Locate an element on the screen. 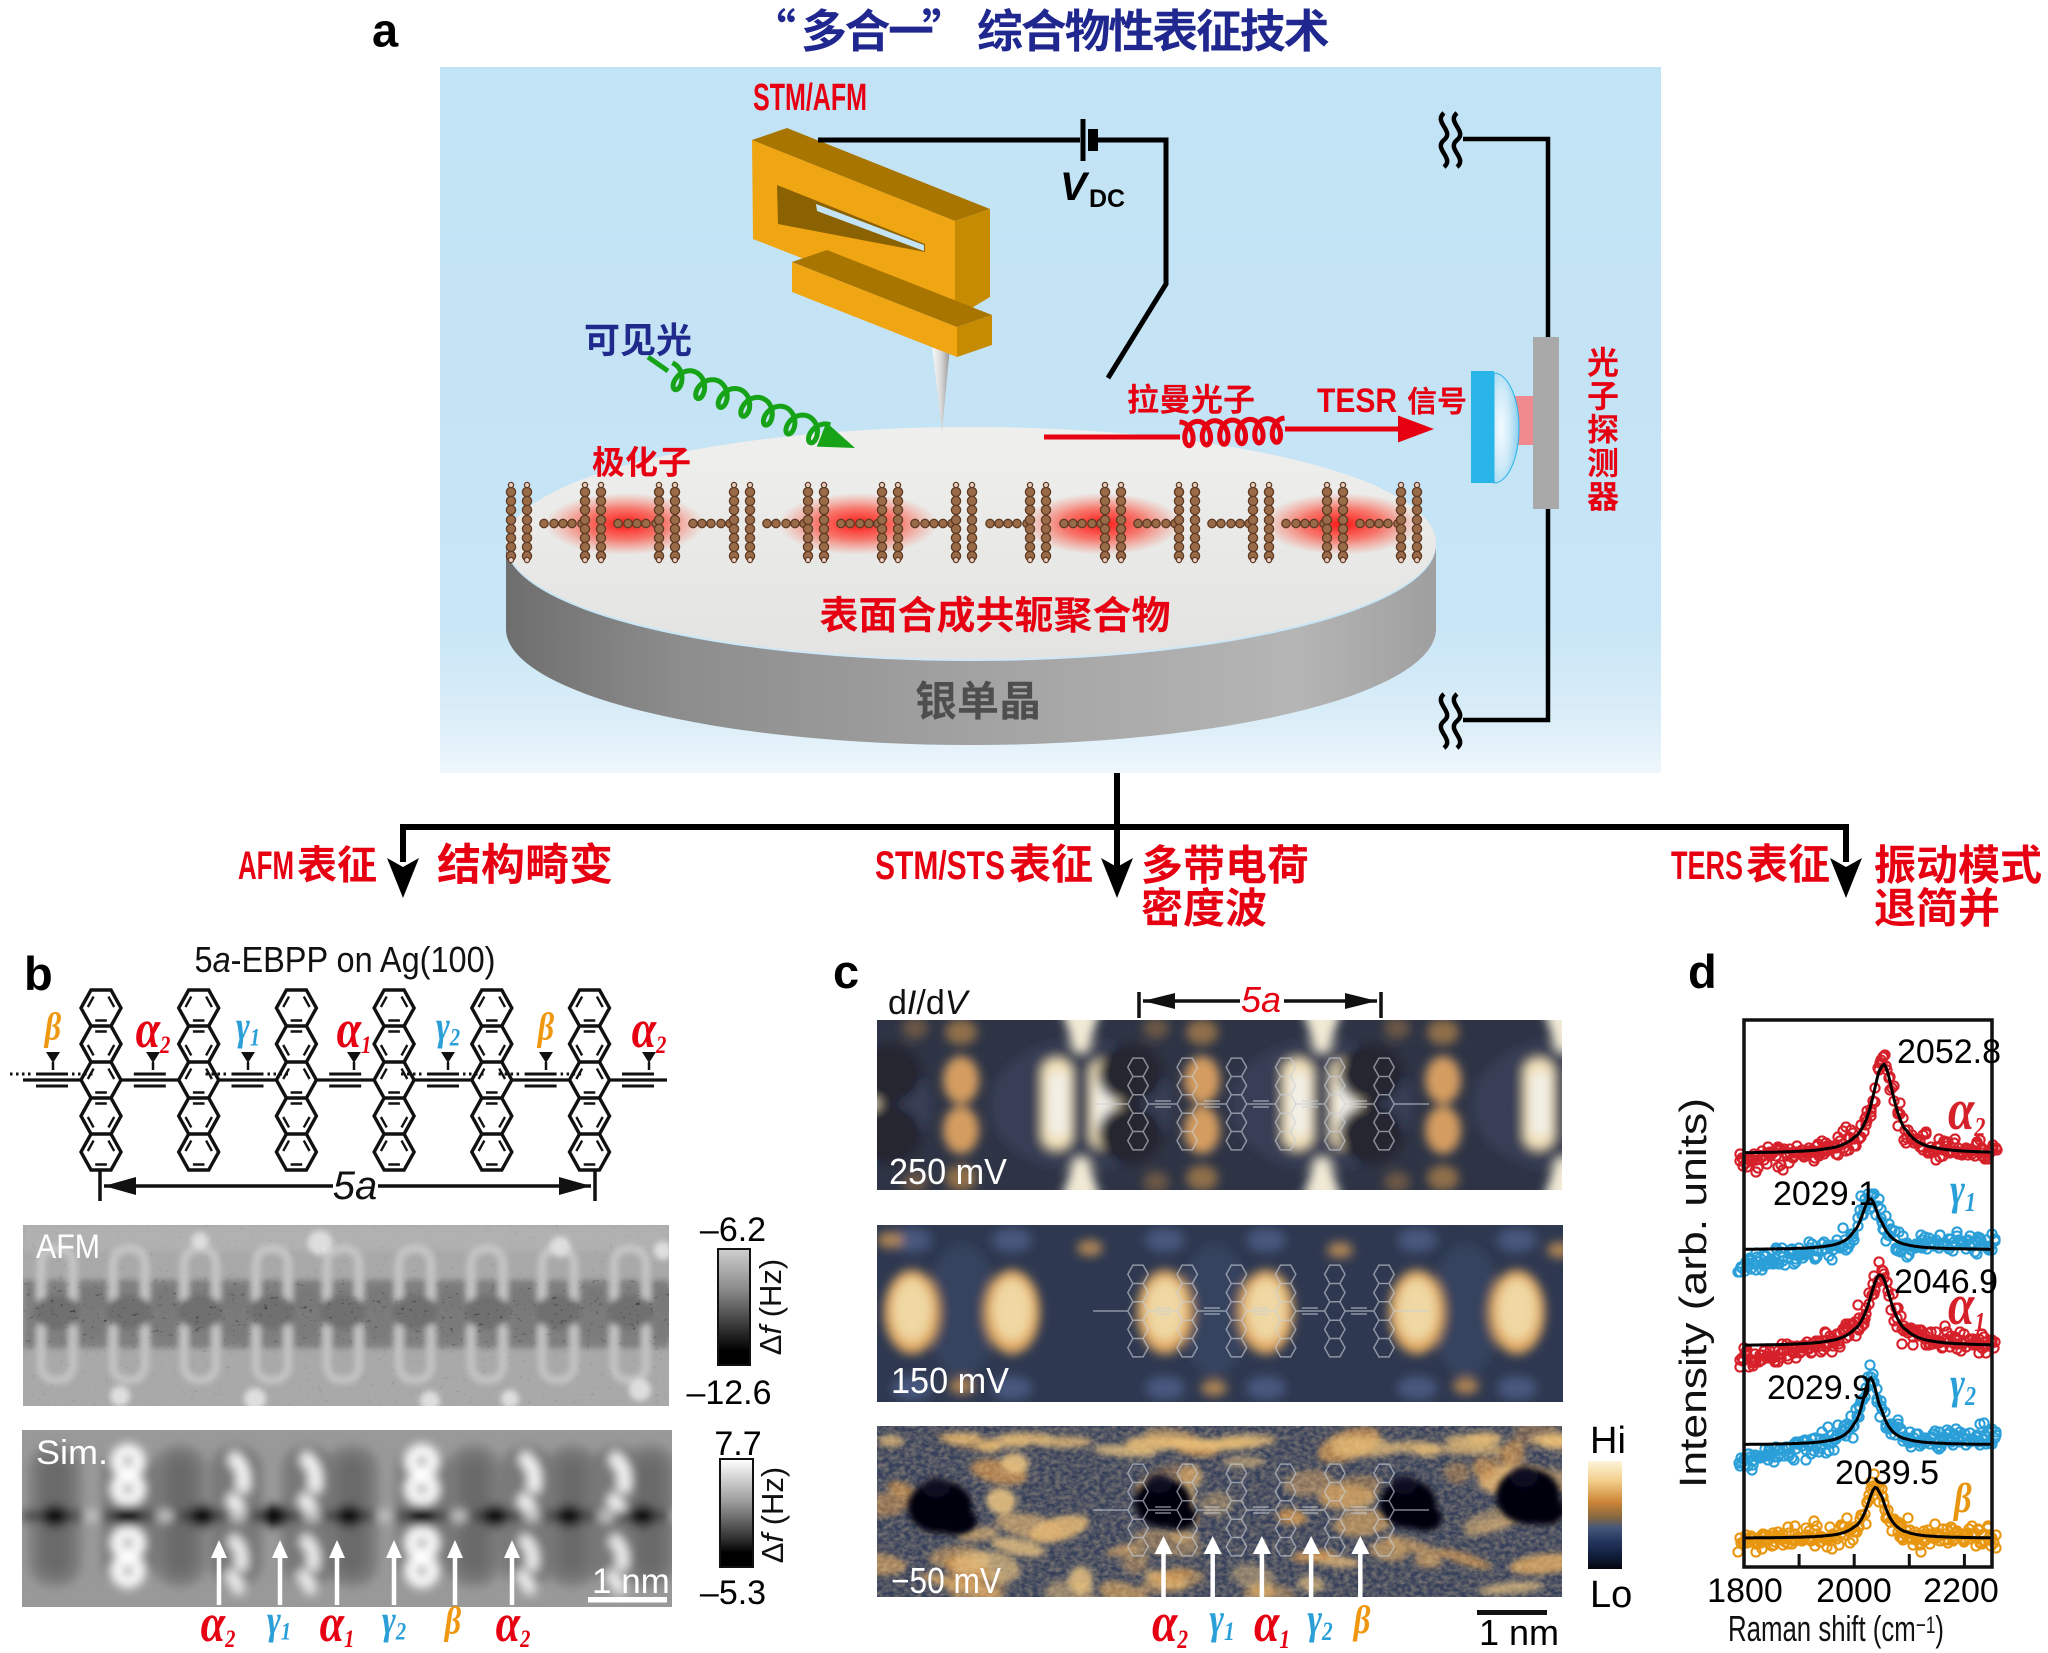 The width and height of the screenshot is (2048, 1653). svg-text: 2029.9 is located at coordinates (1819, 1388).